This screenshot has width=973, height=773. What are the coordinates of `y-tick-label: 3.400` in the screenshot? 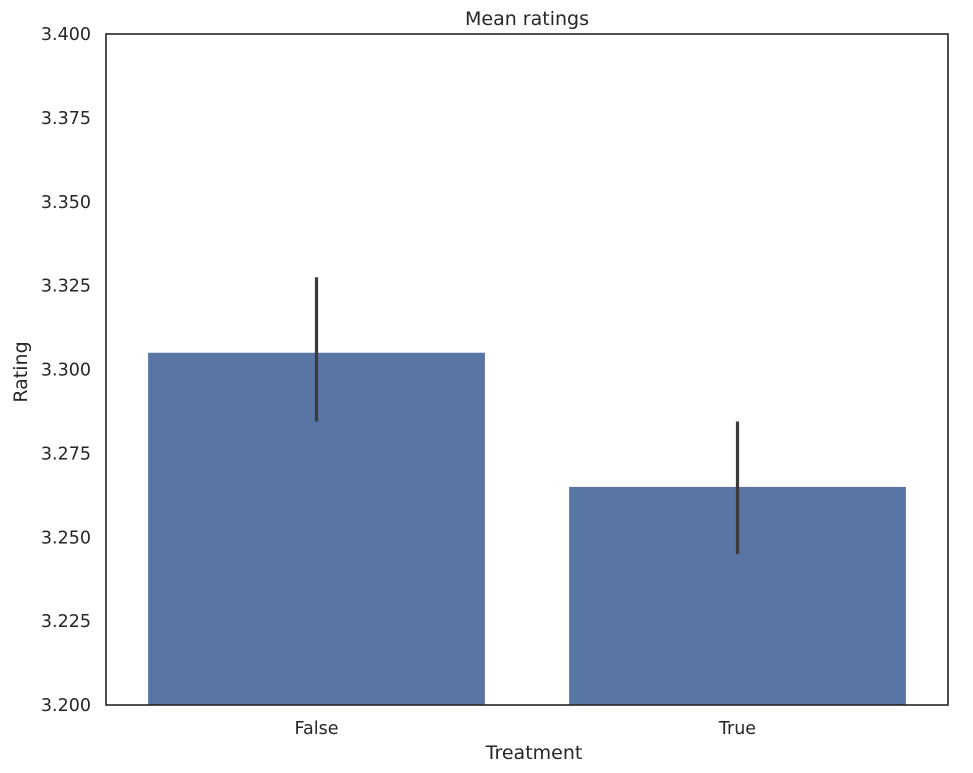 It's located at (66, 35).